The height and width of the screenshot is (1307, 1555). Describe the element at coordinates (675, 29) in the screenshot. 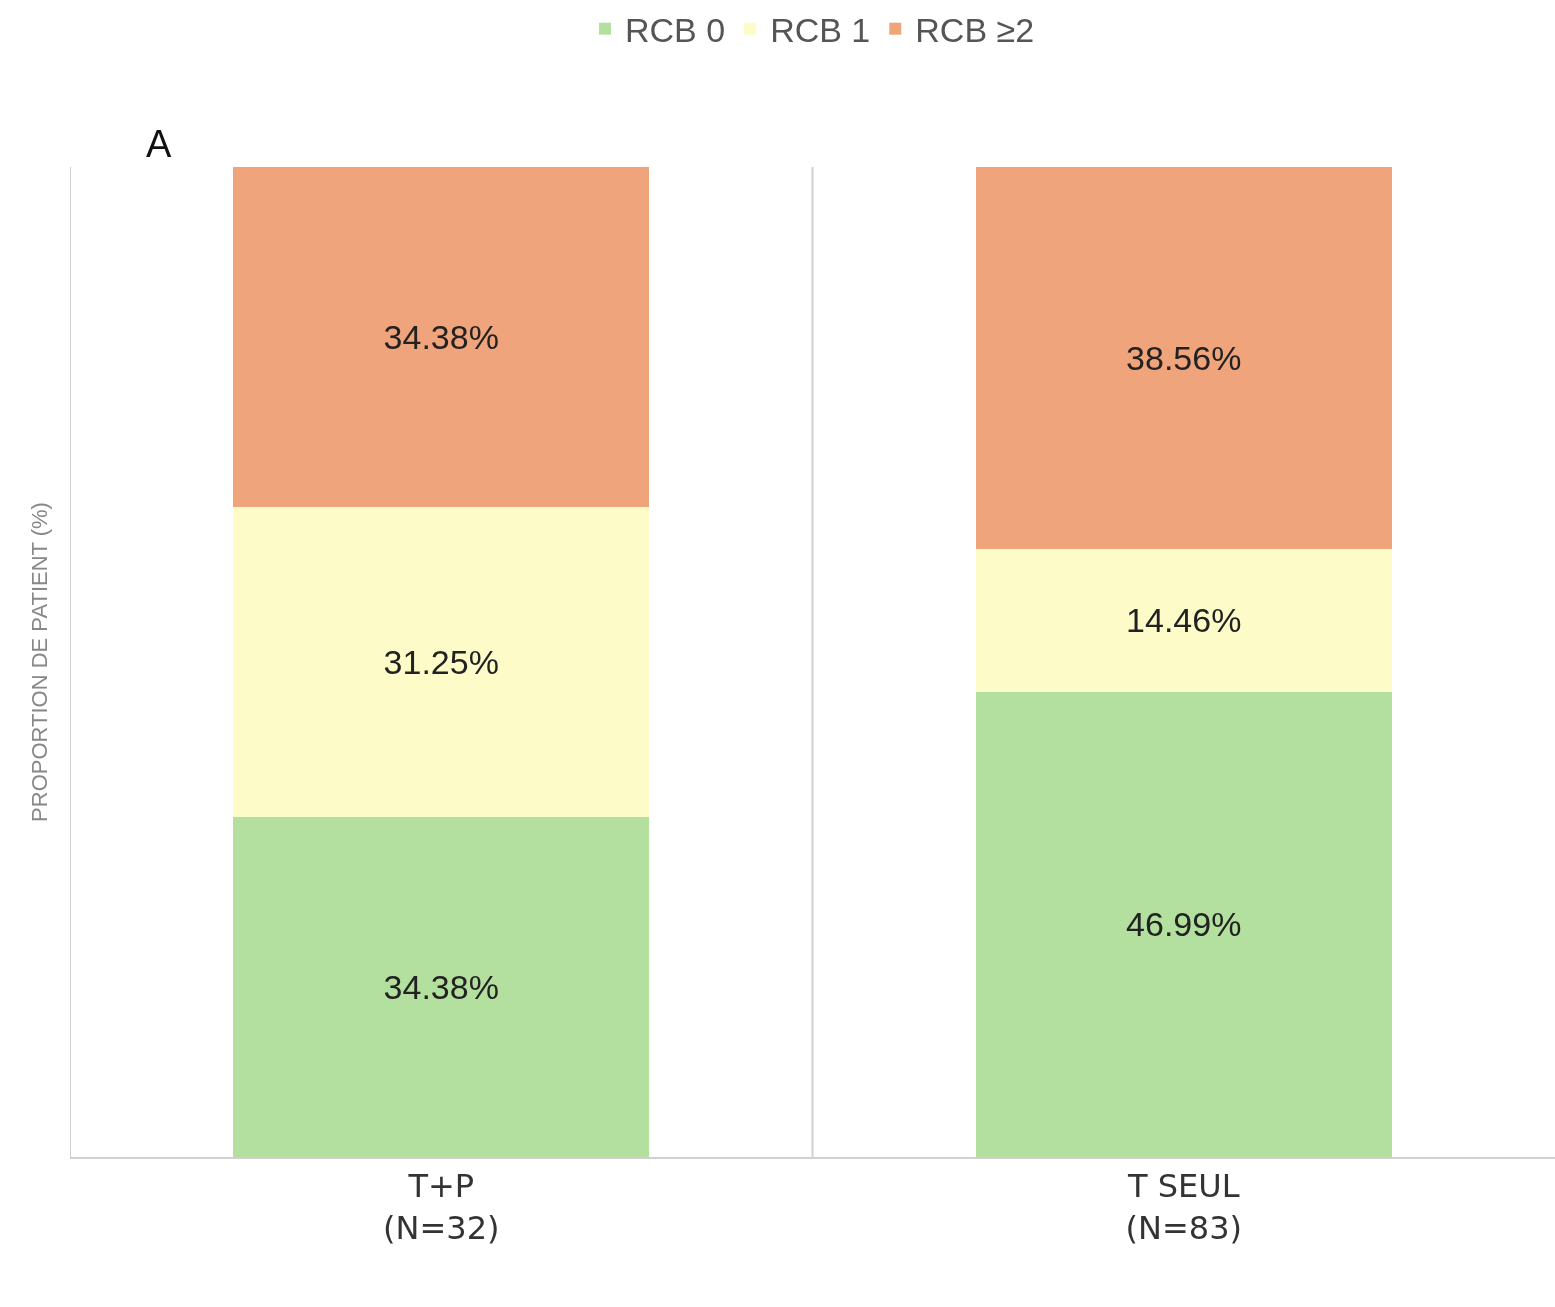

I see `legend-label: RCB 0` at that location.